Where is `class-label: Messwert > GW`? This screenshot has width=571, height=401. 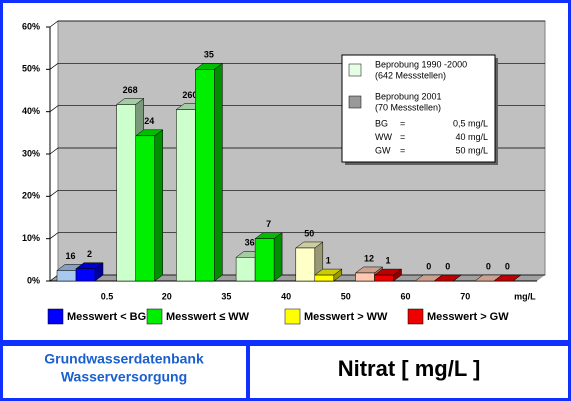
class-label: Messwert > GW is located at coordinates (468, 317).